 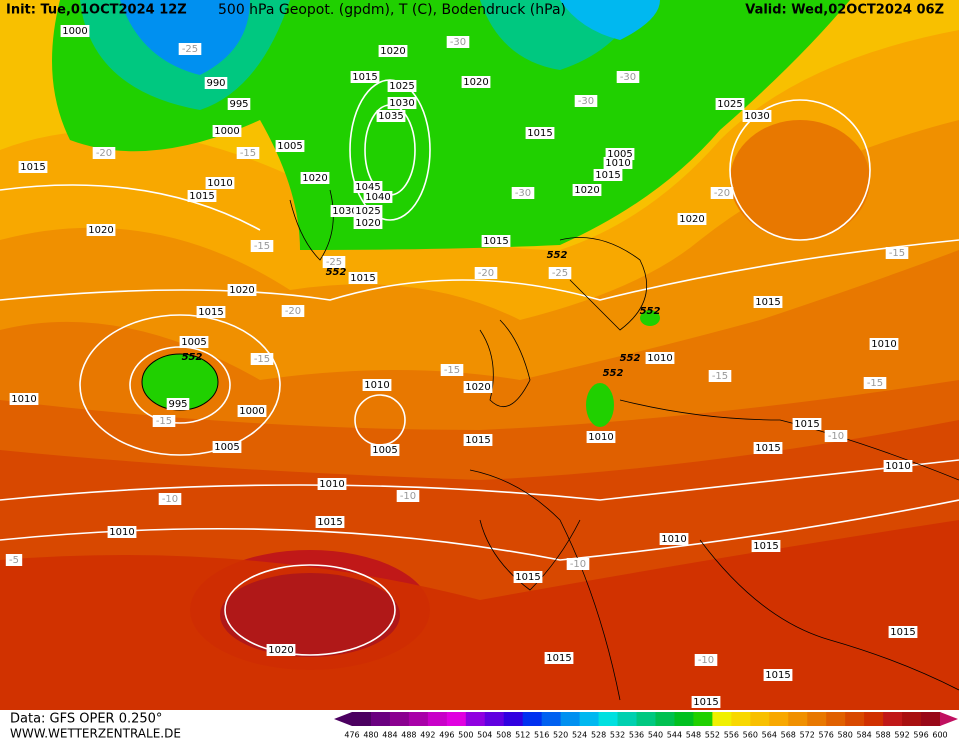 I want to click on pressure-label: 1035, so click(x=390, y=116).